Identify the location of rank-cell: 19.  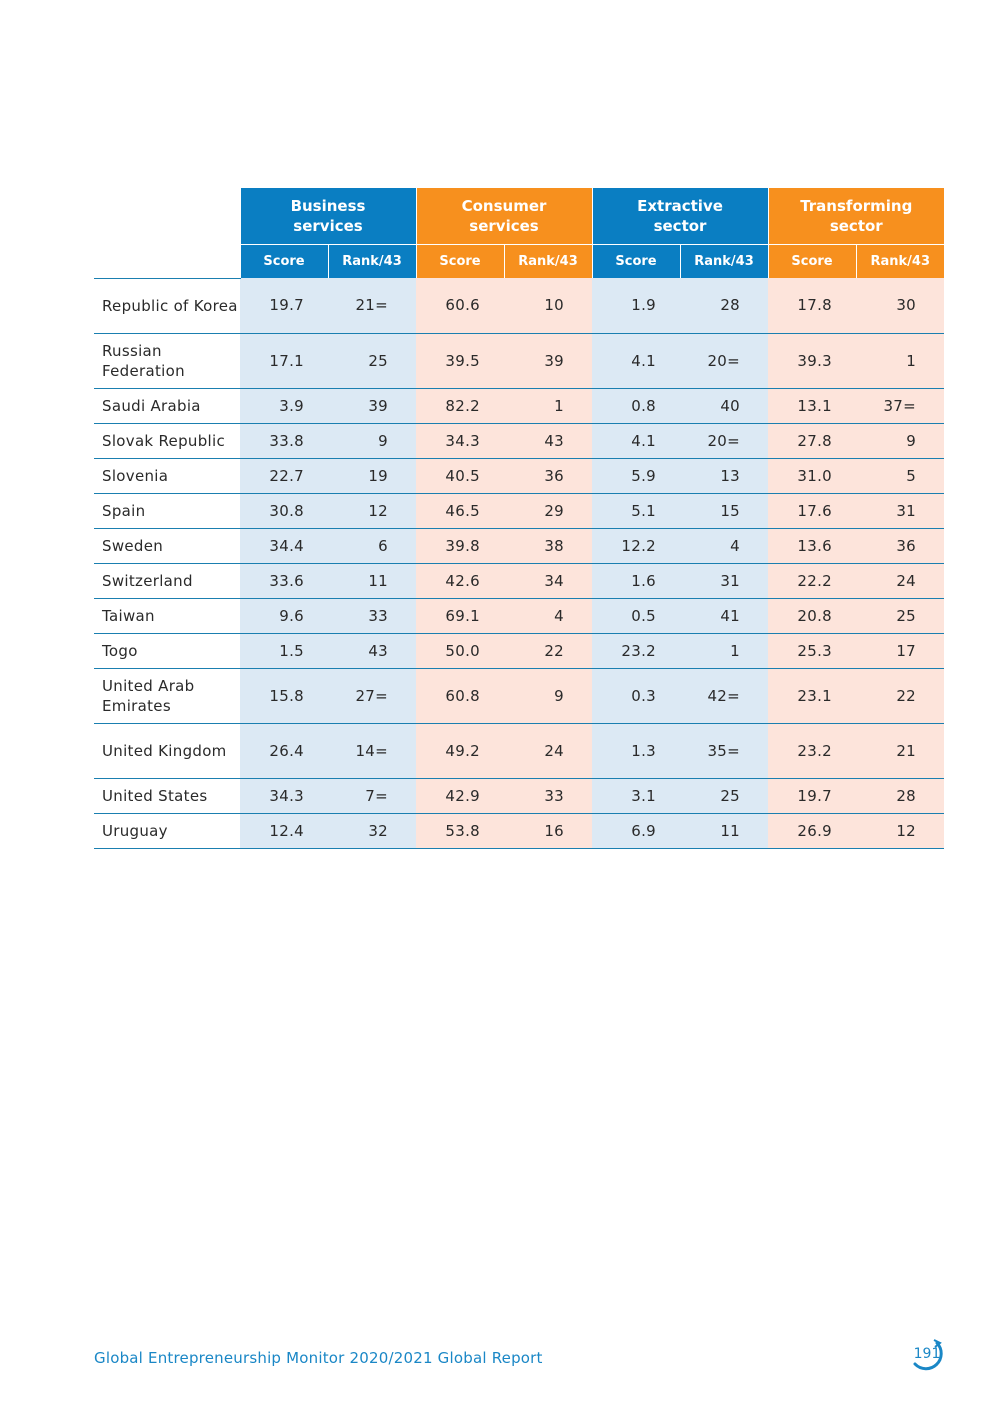
(372, 476).